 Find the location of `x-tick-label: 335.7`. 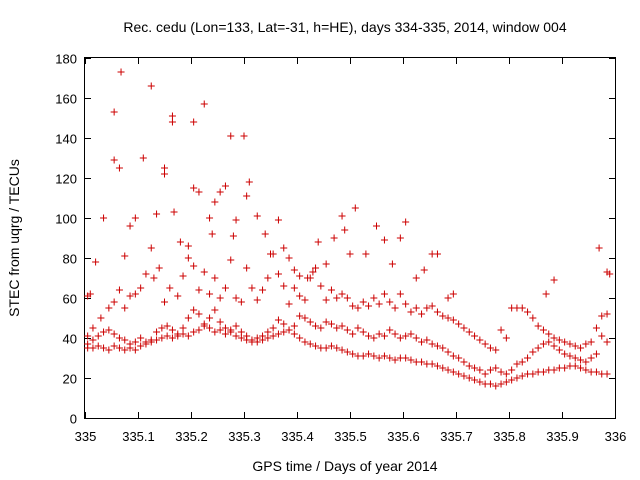

x-tick-label: 335.7 is located at coordinates (456, 436).